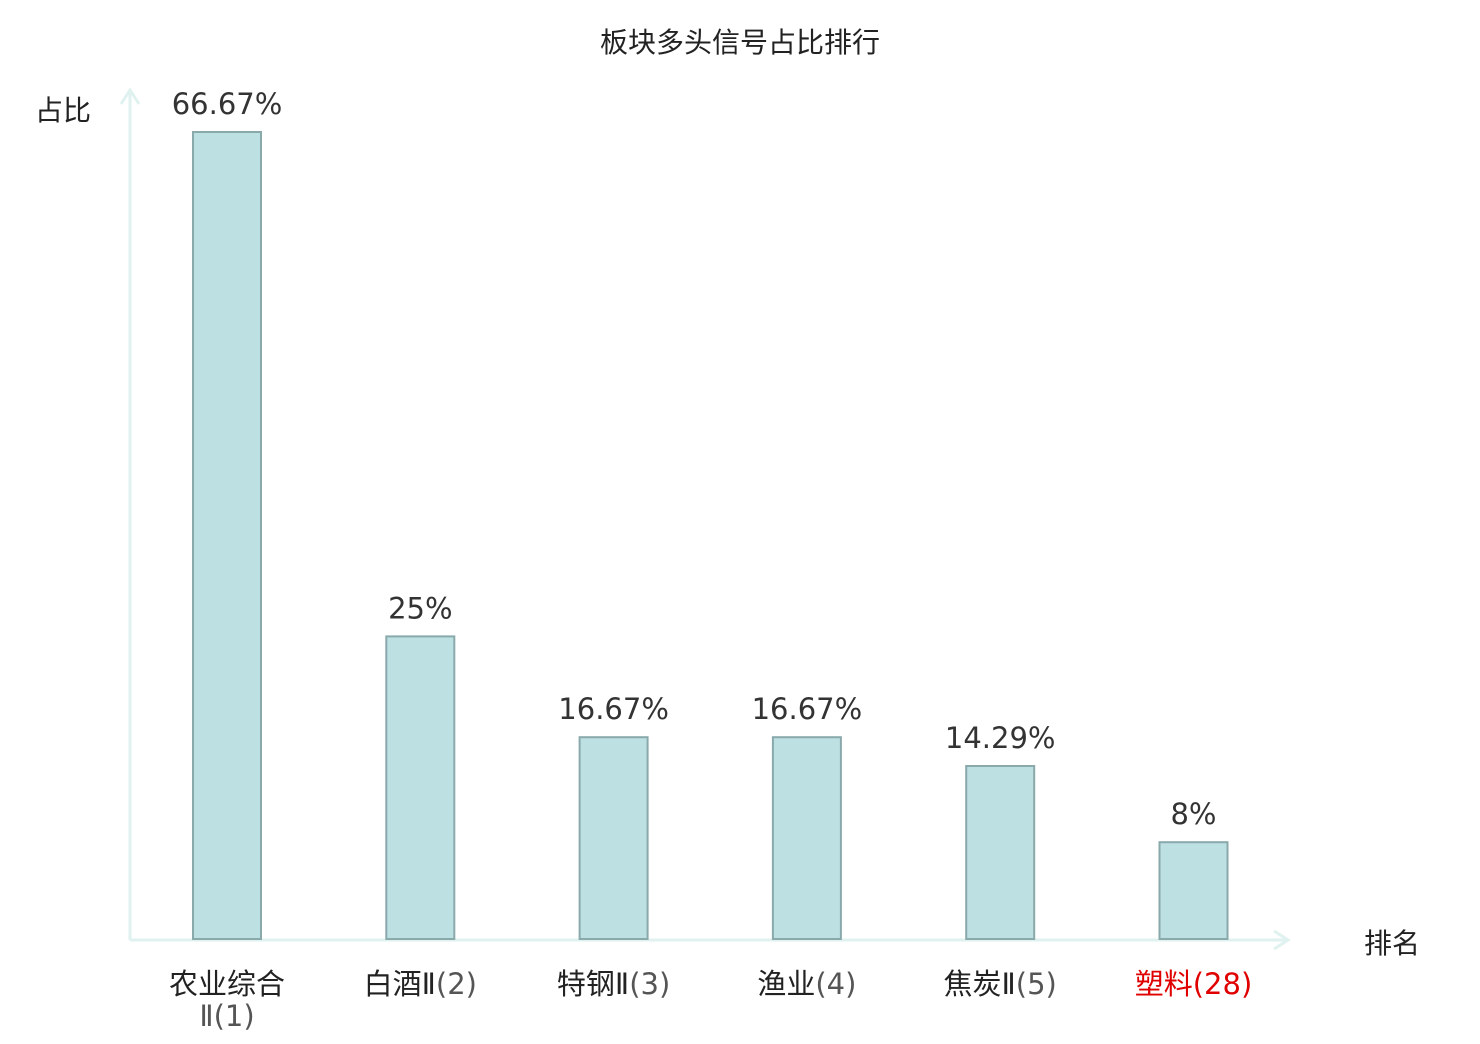 This screenshot has height=1044, width=1480. What do you see at coordinates (1392, 943) in the screenshot?
I see `x-axis-label: 排名` at bounding box center [1392, 943].